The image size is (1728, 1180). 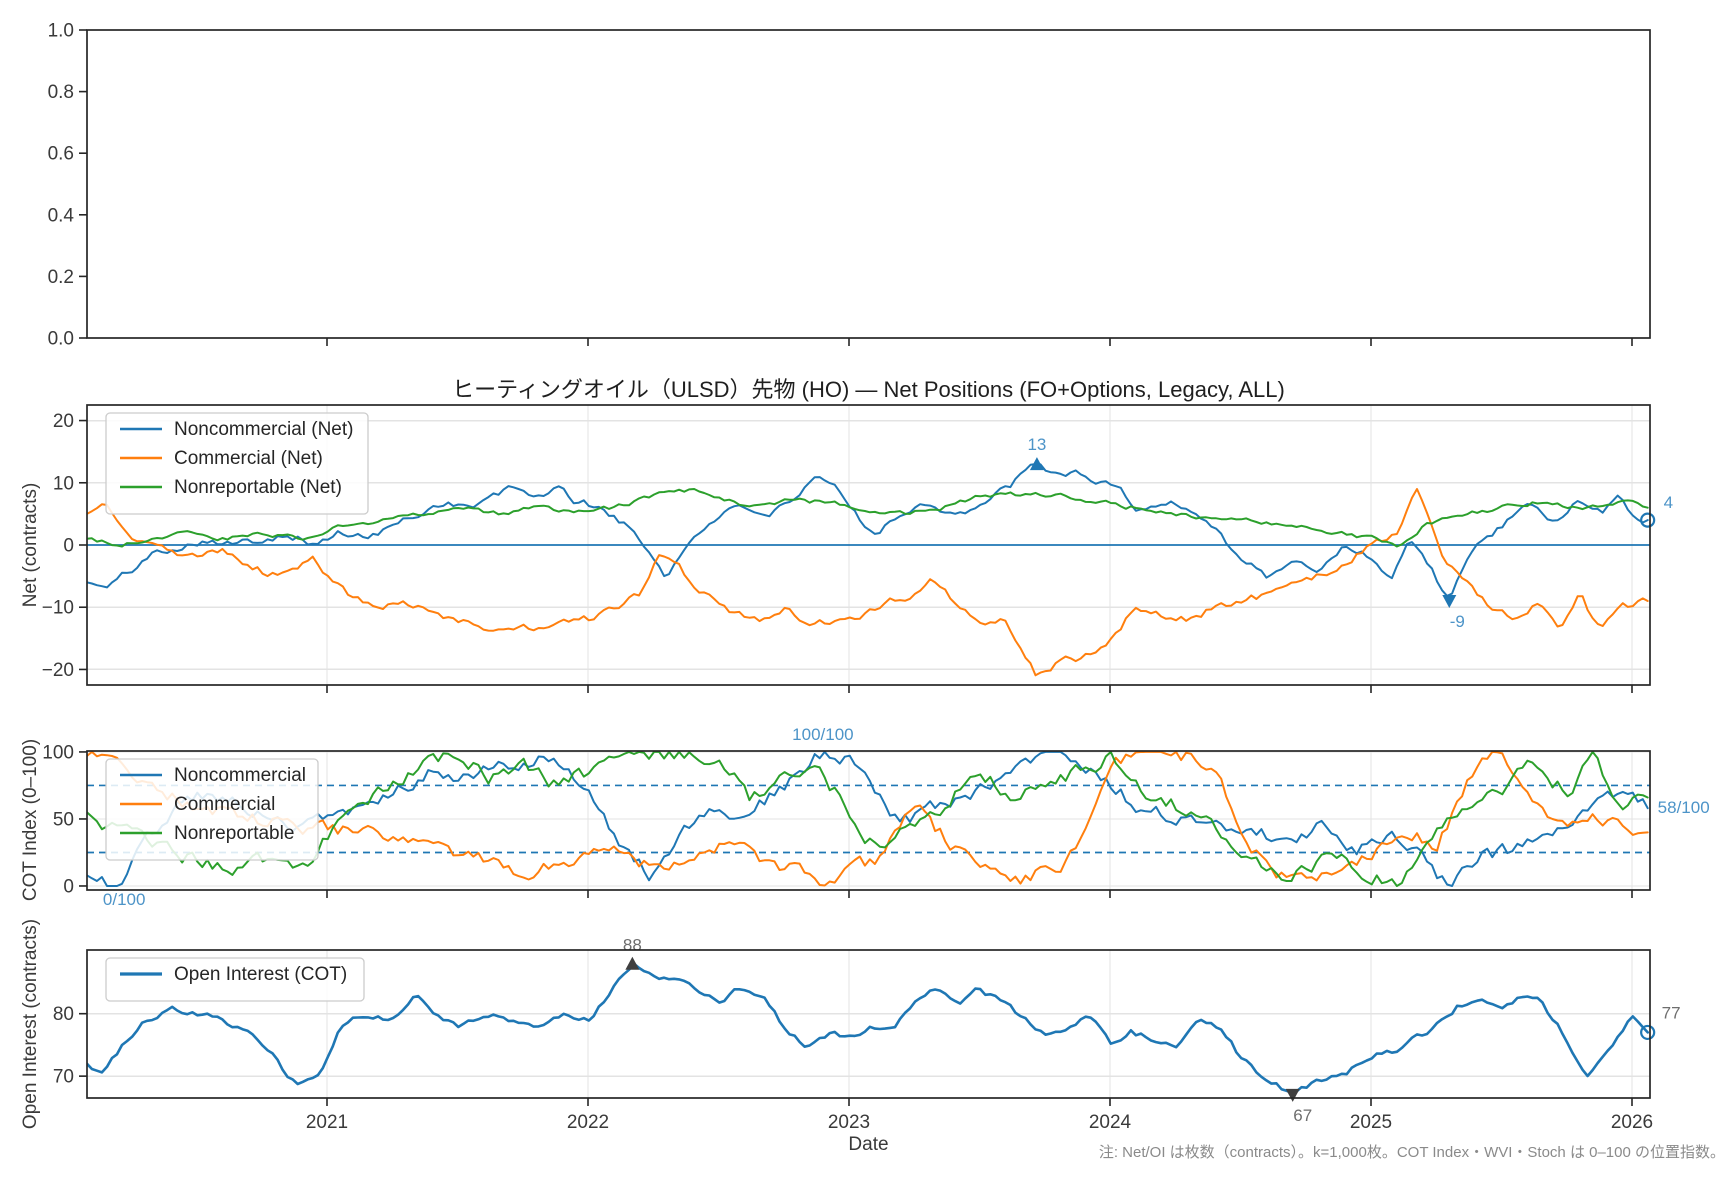 What do you see at coordinates (240, 775) in the screenshot?
I see `legend-label: Noncommercial` at bounding box center [240, 775].